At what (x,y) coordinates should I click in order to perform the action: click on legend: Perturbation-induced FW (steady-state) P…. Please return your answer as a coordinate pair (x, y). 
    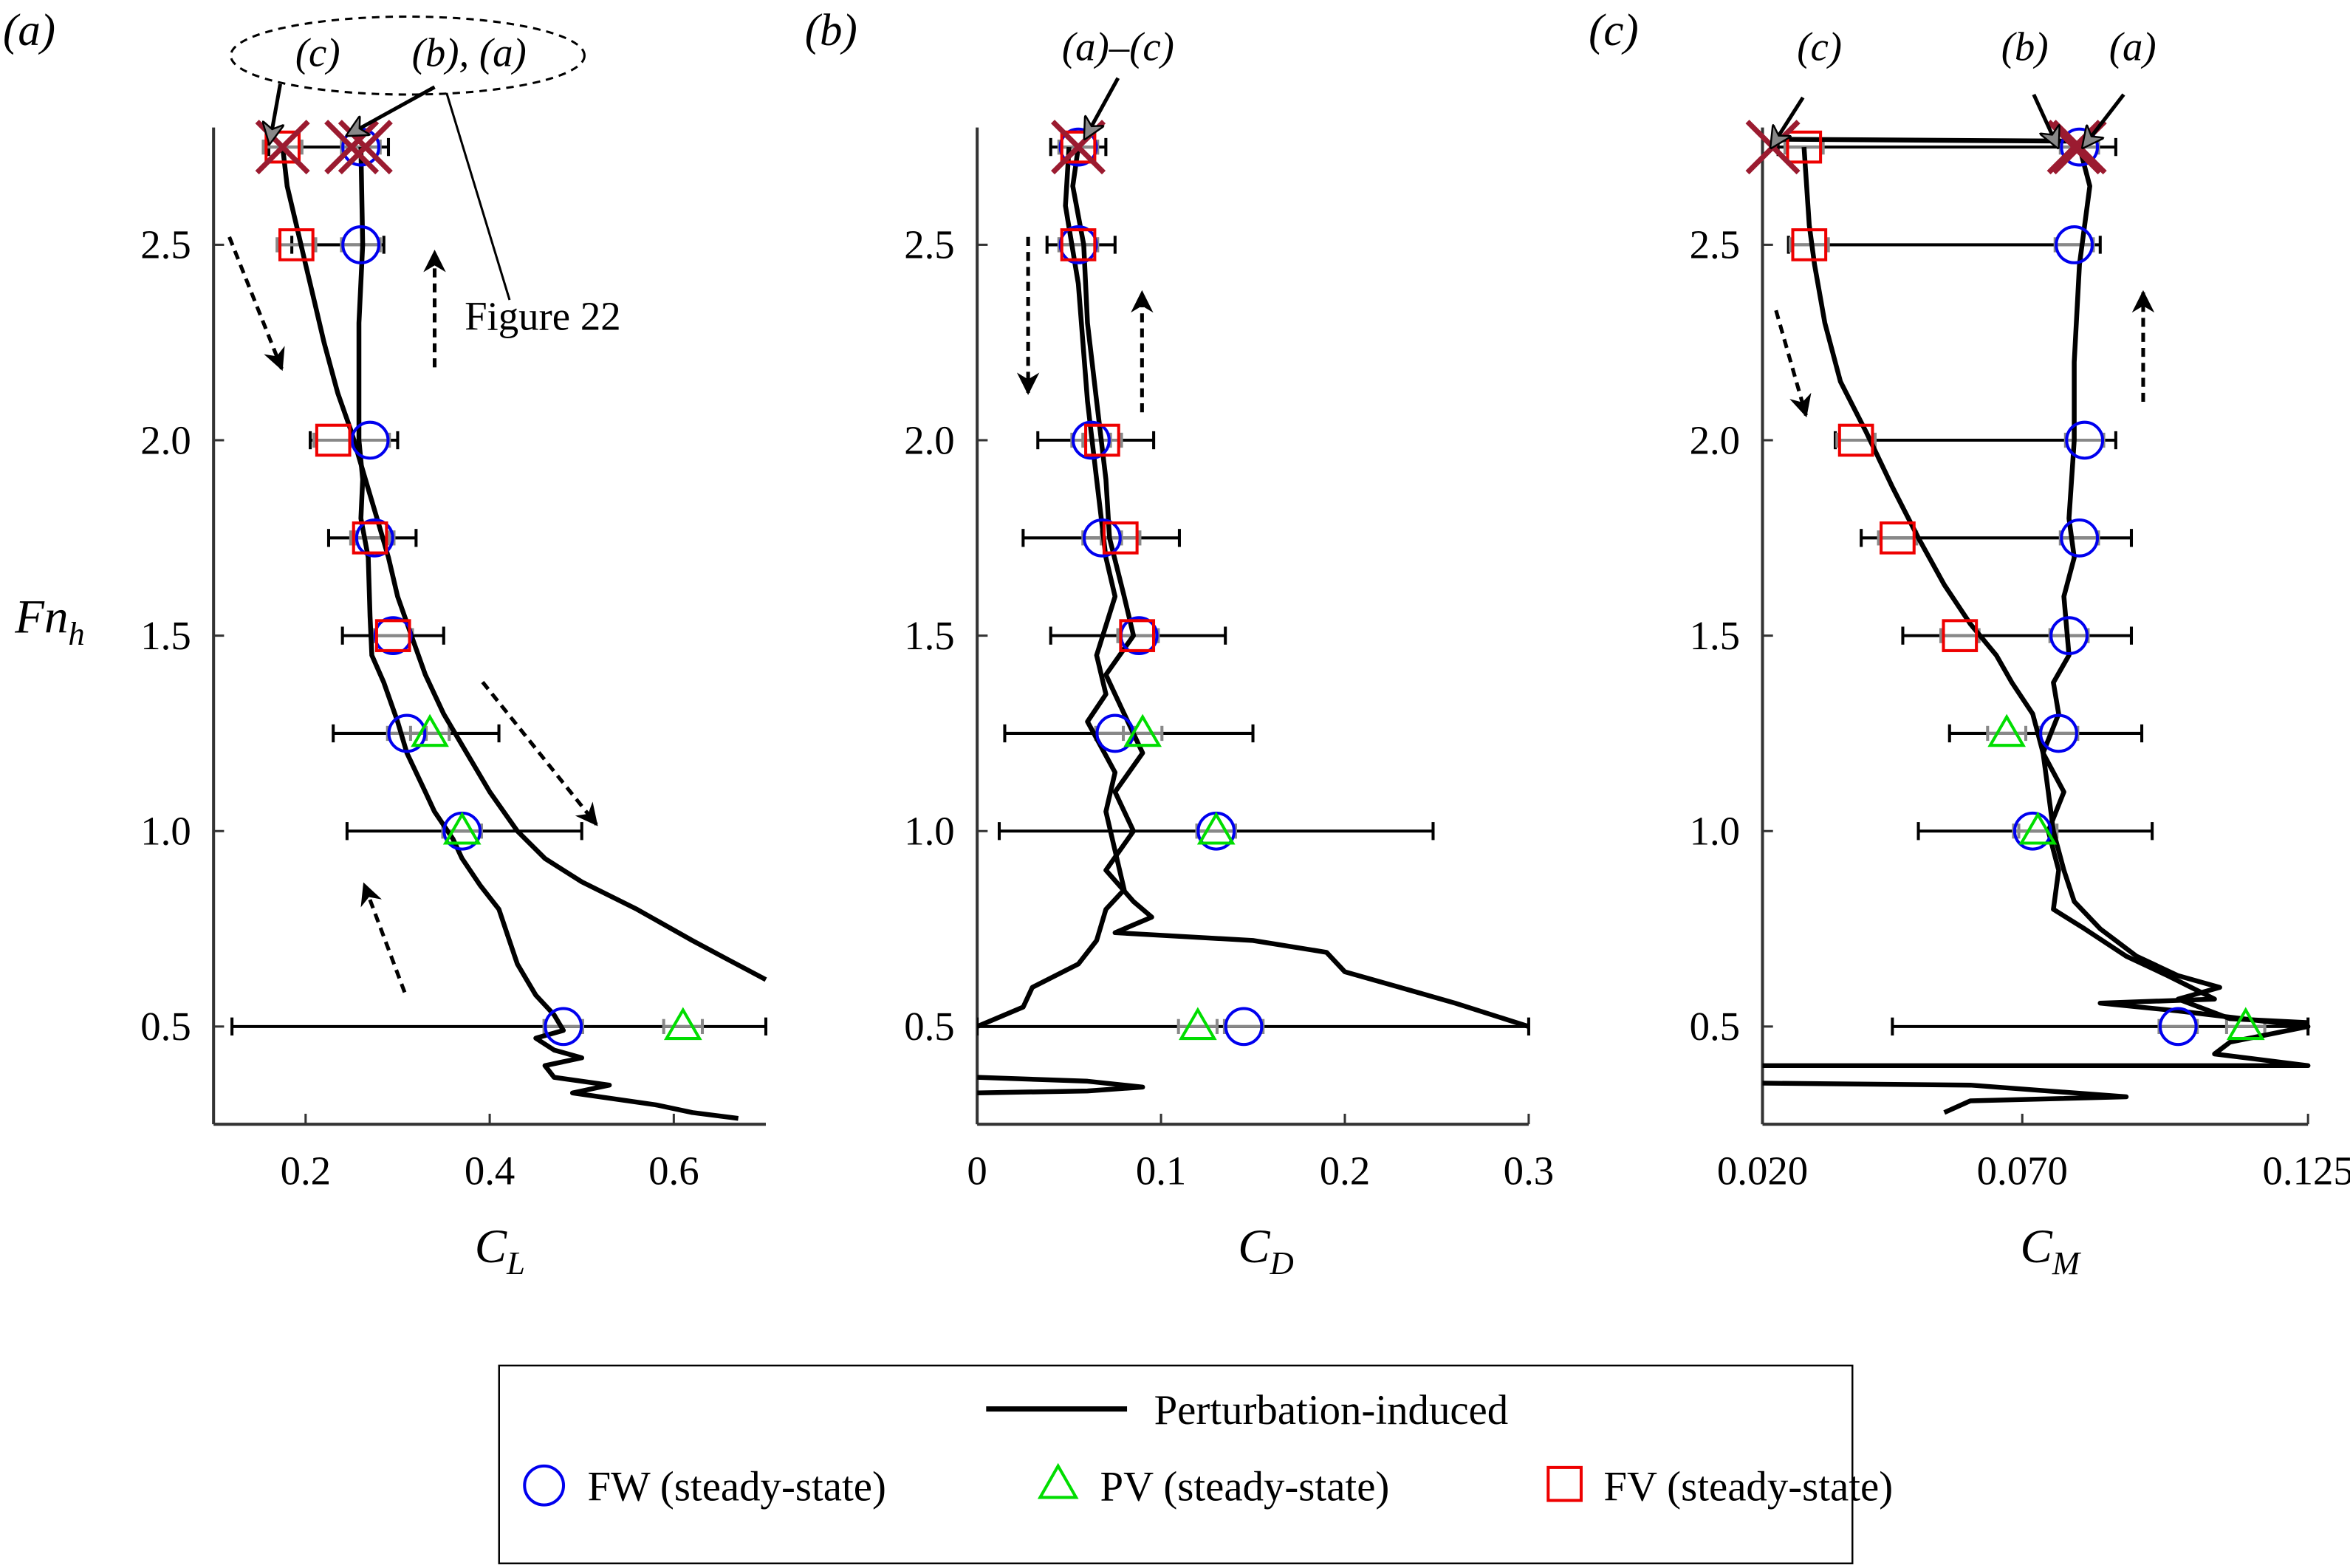
    Looking at the image, I should click on (1195, 1464).